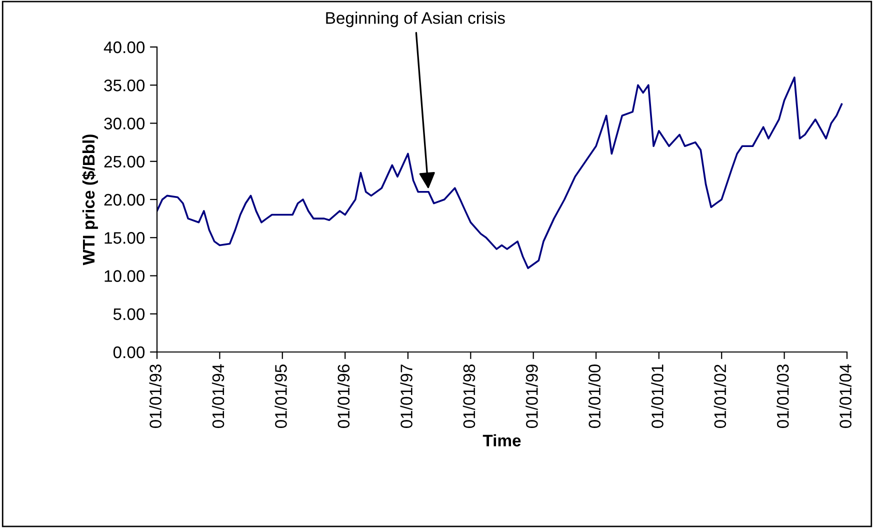 This screenshot has height=528, width=874. Describe the element at coordinates (124, 86) in the screenshot. I see `y-tick-label: 35.00` at that location.